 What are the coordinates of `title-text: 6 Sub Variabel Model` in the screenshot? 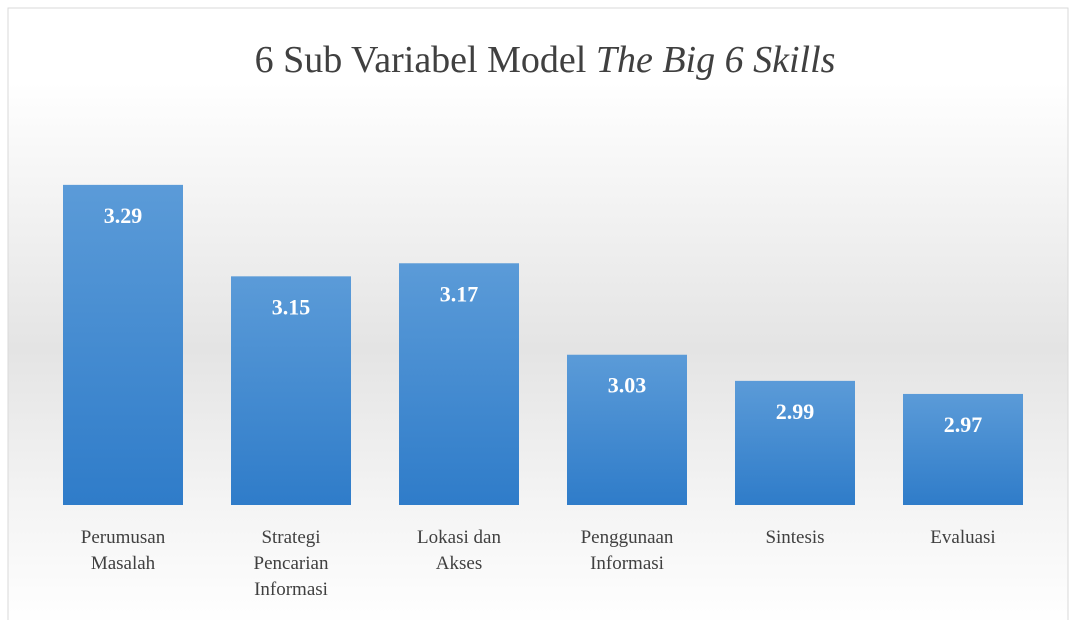 It's located at (421, 60).